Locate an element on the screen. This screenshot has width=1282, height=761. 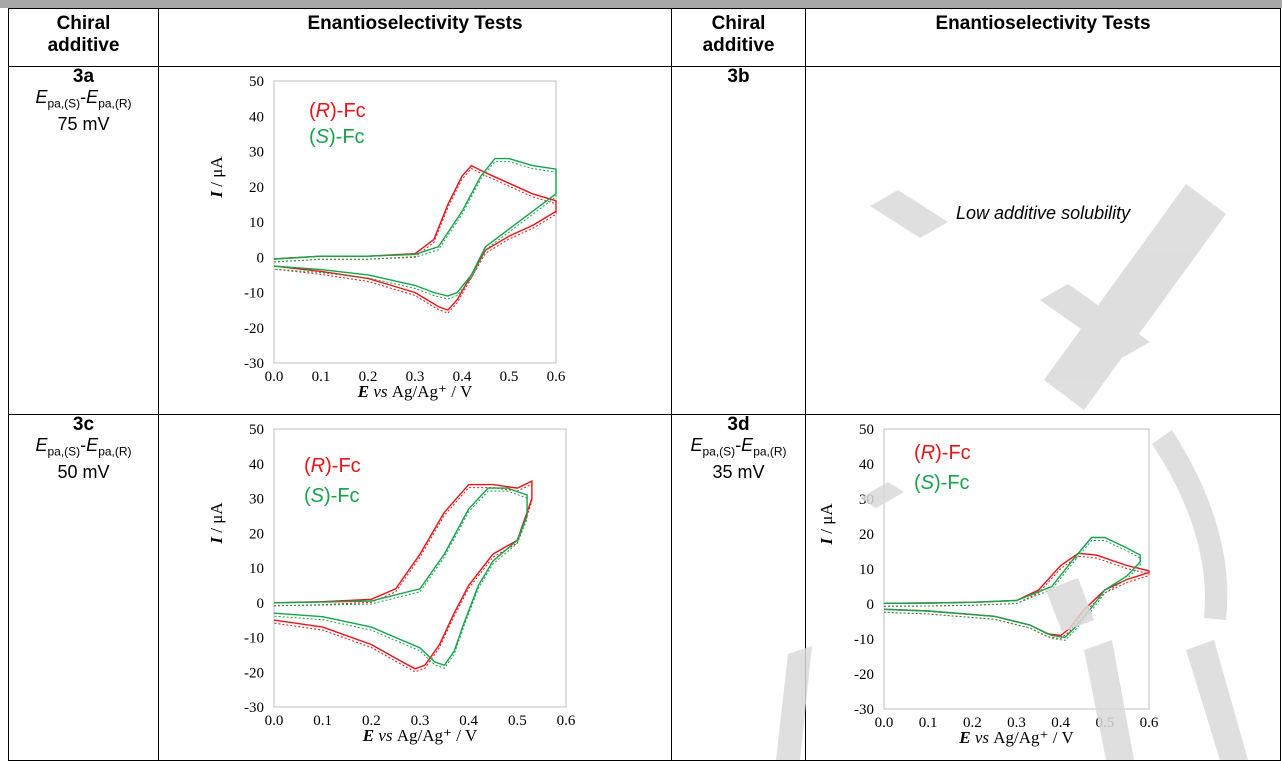
additive-cell-3a: 3a Epa,(S)-Epa,(R) 75 mV is located at coordinates (83, 240).